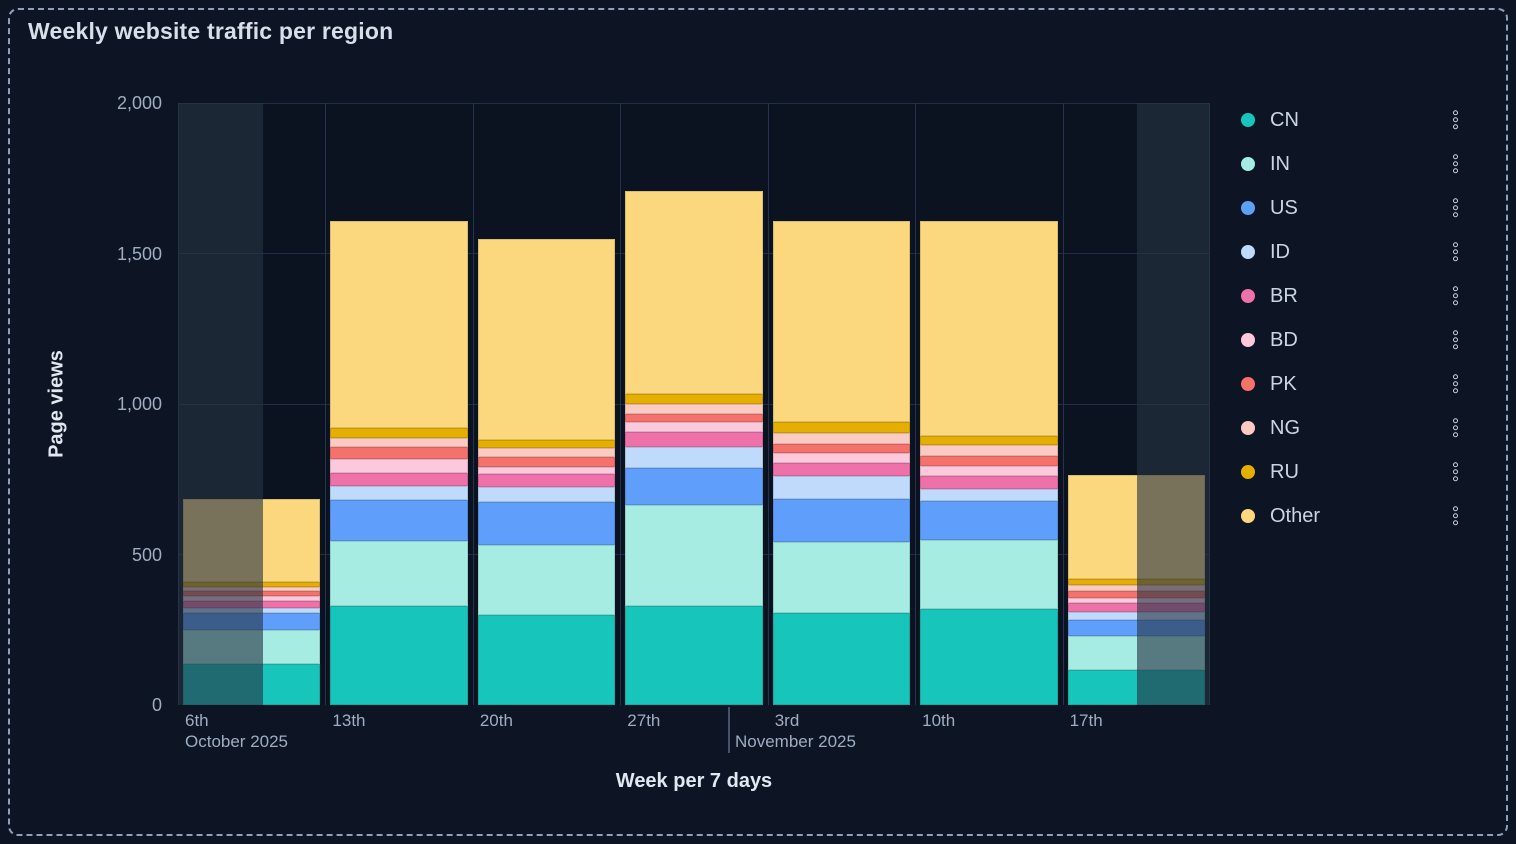 The height and width of the screenshot is (844, 1516). I want to click on legend-item-US: US, so click(1357, 208).